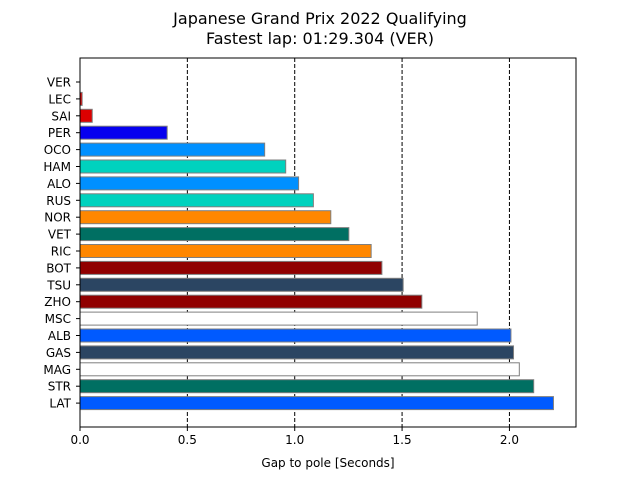 This screenshot has width=640, height=480. I want to click on chart-title: Japanese Grand Prix 2022 Qualifying, so click(319, 18).